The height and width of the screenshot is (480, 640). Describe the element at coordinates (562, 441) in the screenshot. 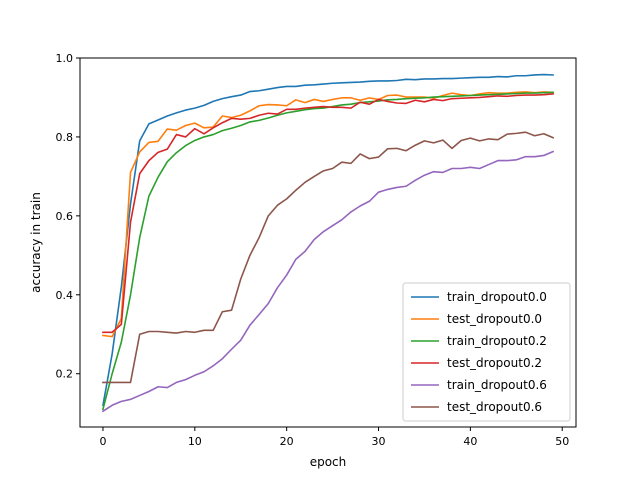

I see `x-tick-label: 50` at that location.